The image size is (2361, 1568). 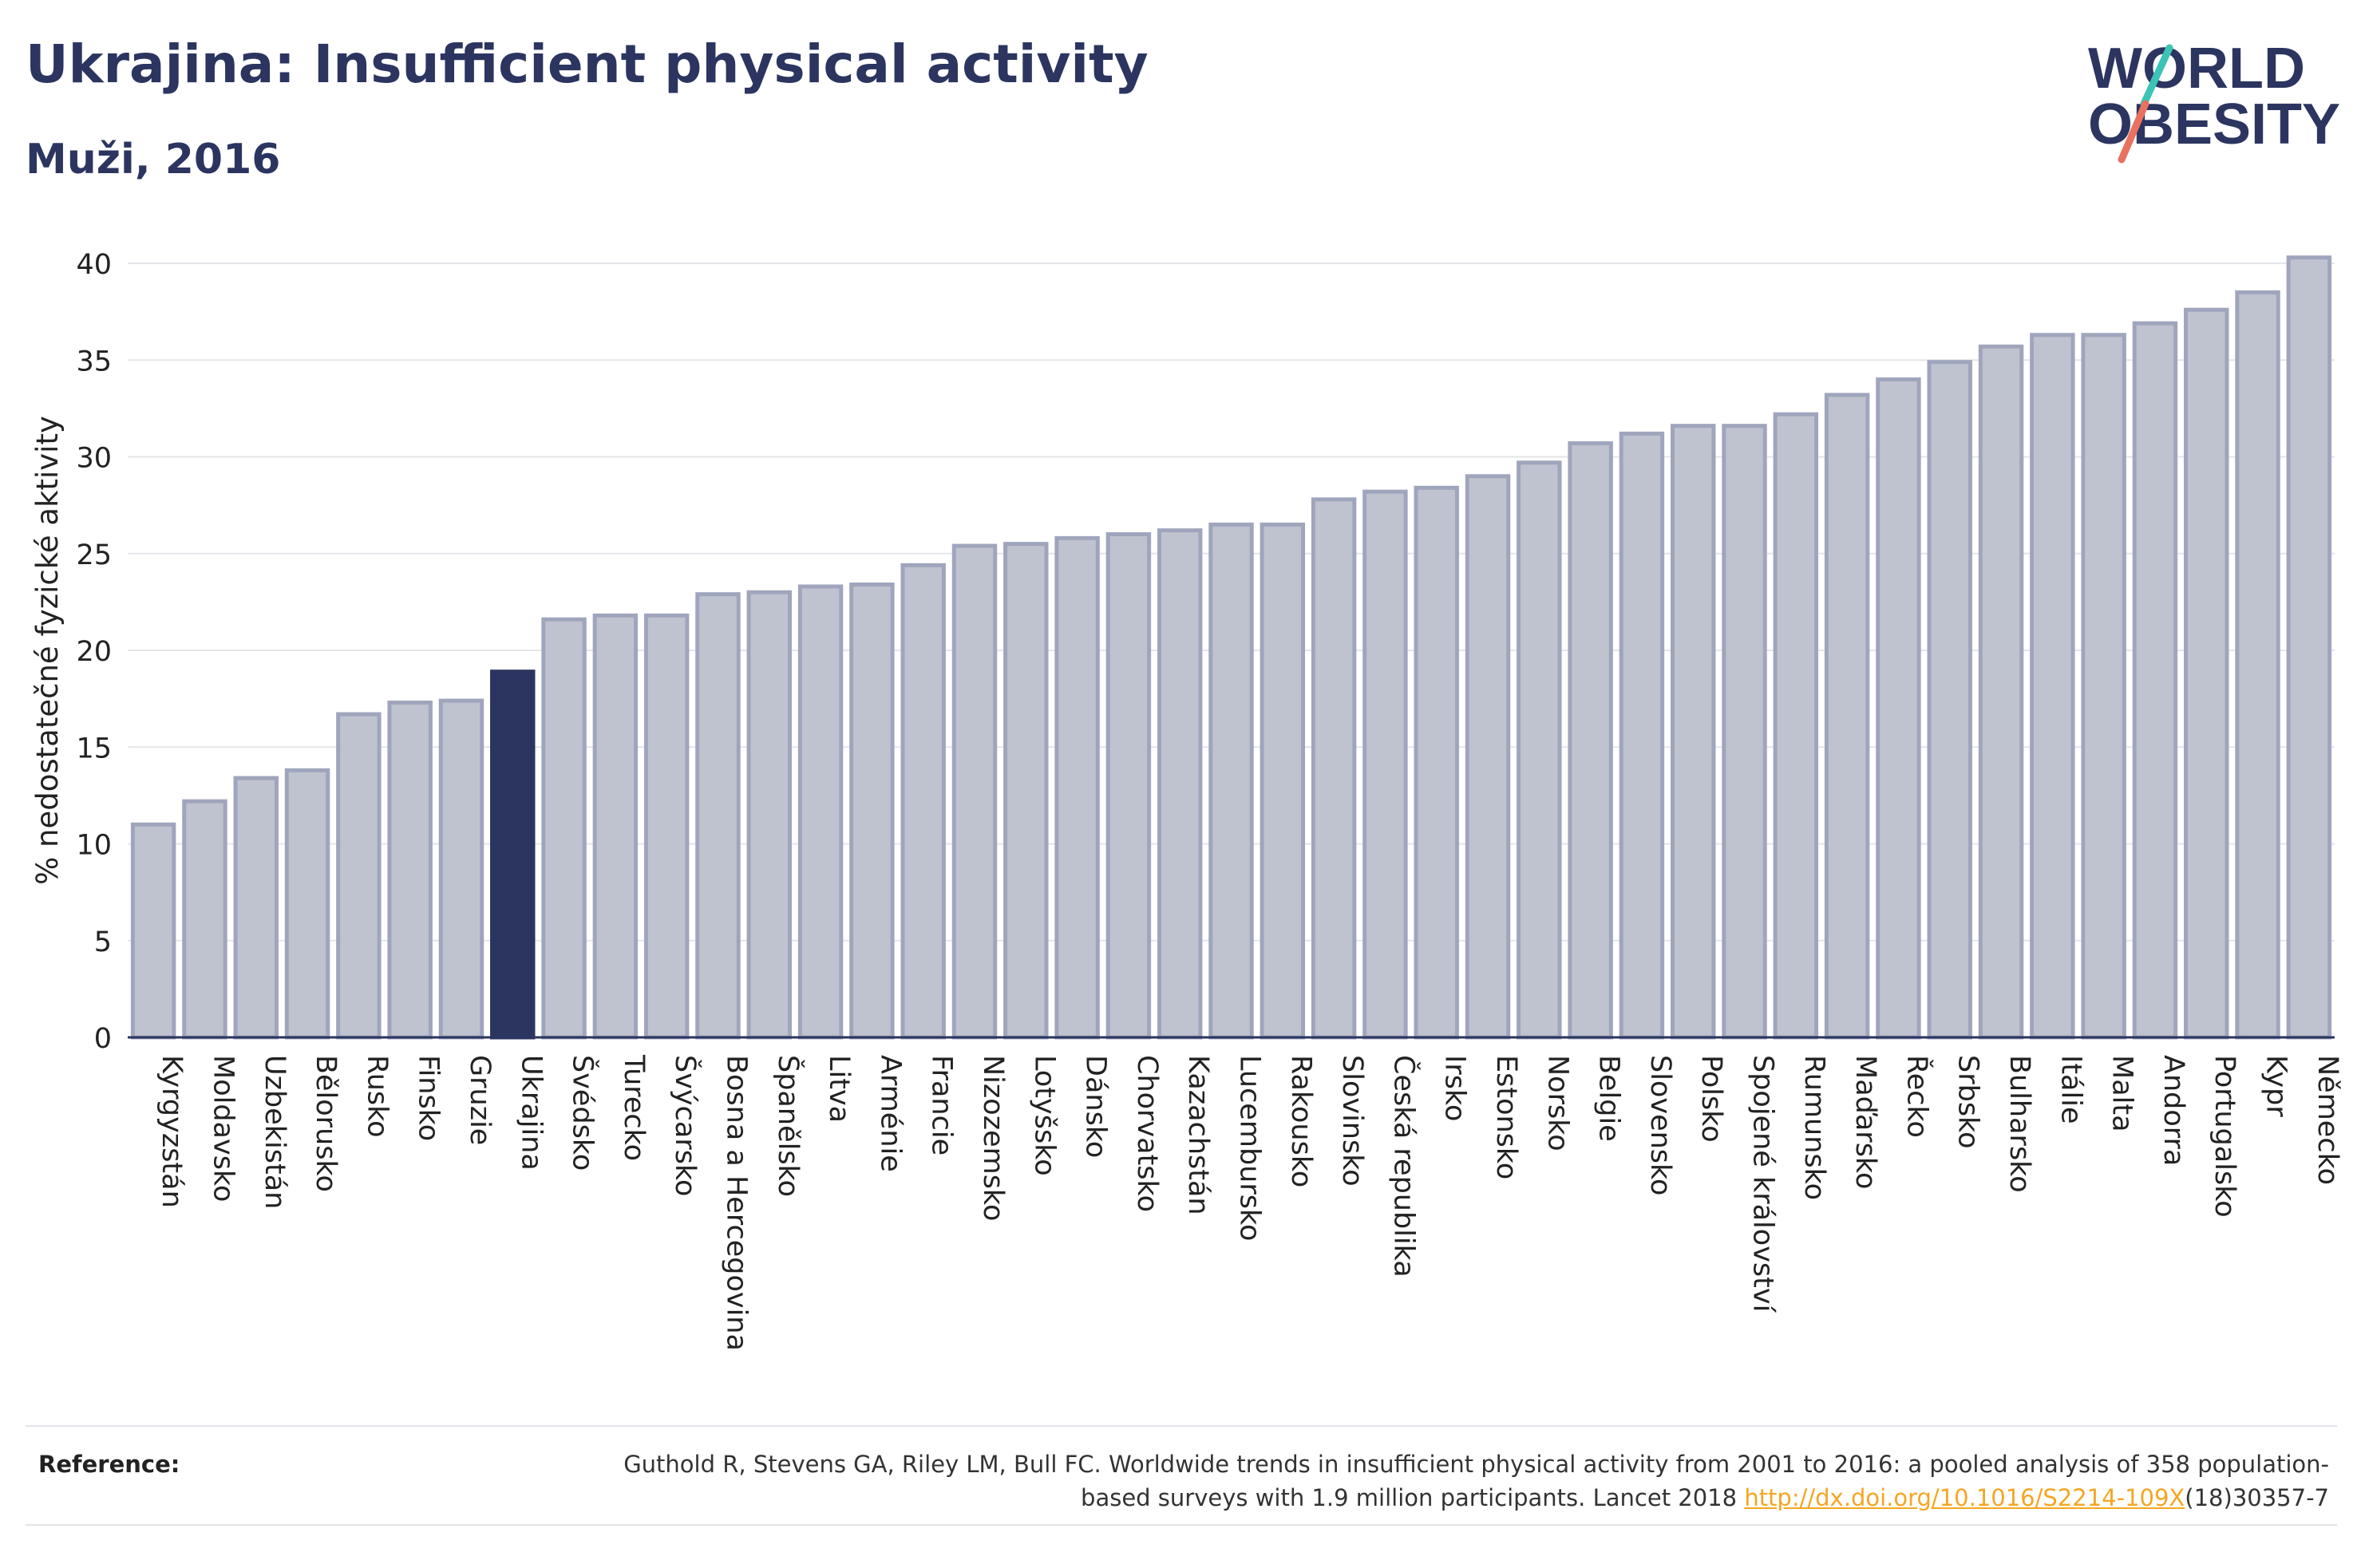 What do you see at coordinates (103, 942) in the screenshot?
I see `y-tick-label: 5` at bounding box center [103, 942].